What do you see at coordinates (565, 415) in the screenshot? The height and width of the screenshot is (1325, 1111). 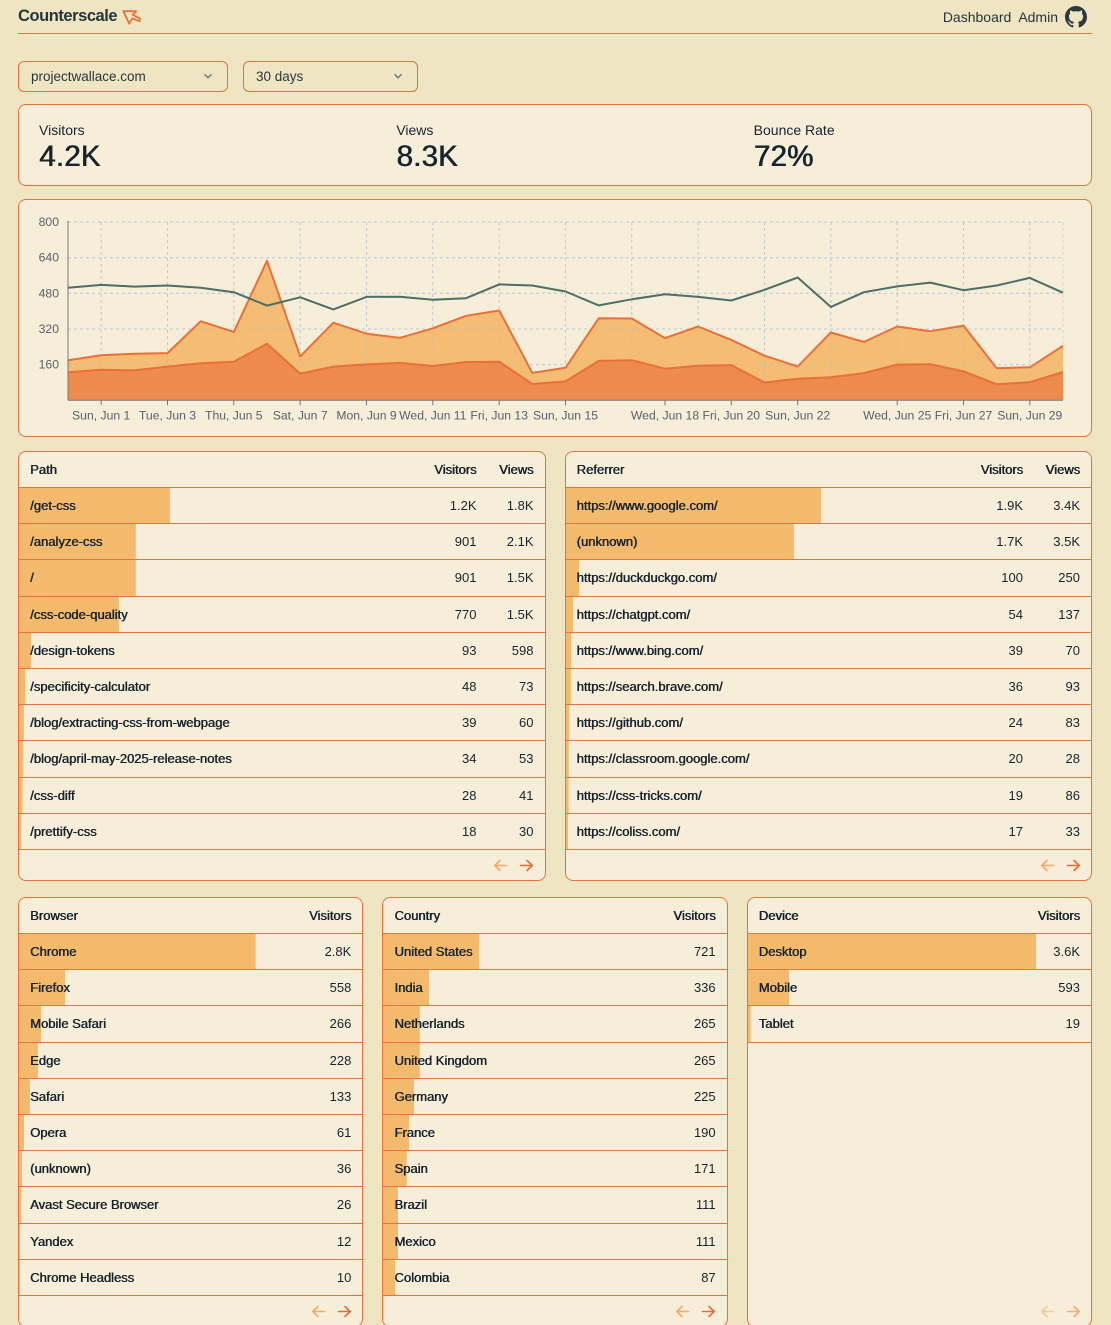 I see `svg-text: Sun, Jun 15` at bounding box center [565, 415].